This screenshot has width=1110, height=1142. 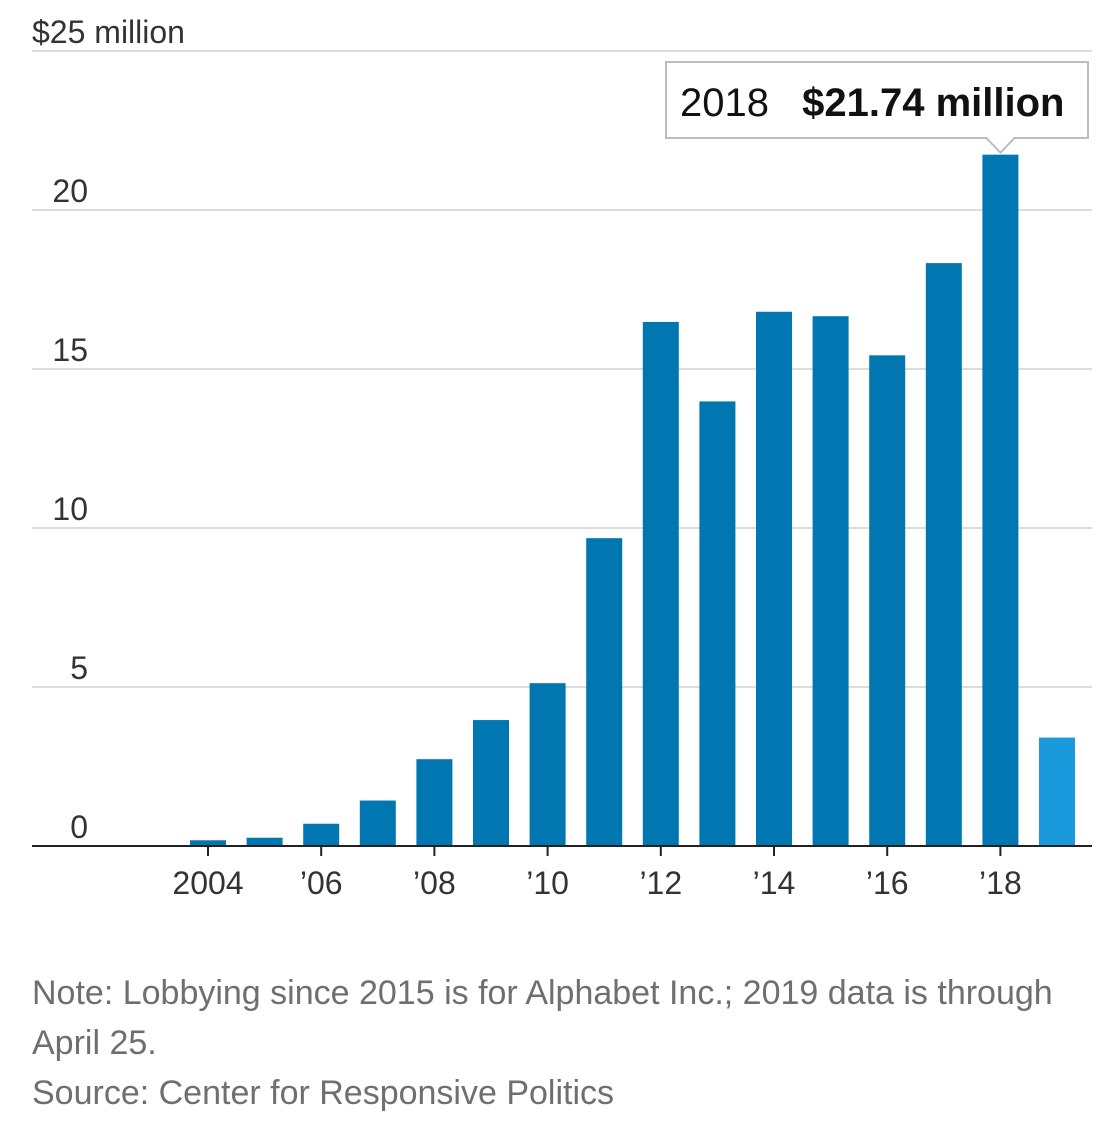 What do you see at coordinates (774, 883) in the screenshot?
I see `x-tick-label: ’14` at bounding box center [774, 883].